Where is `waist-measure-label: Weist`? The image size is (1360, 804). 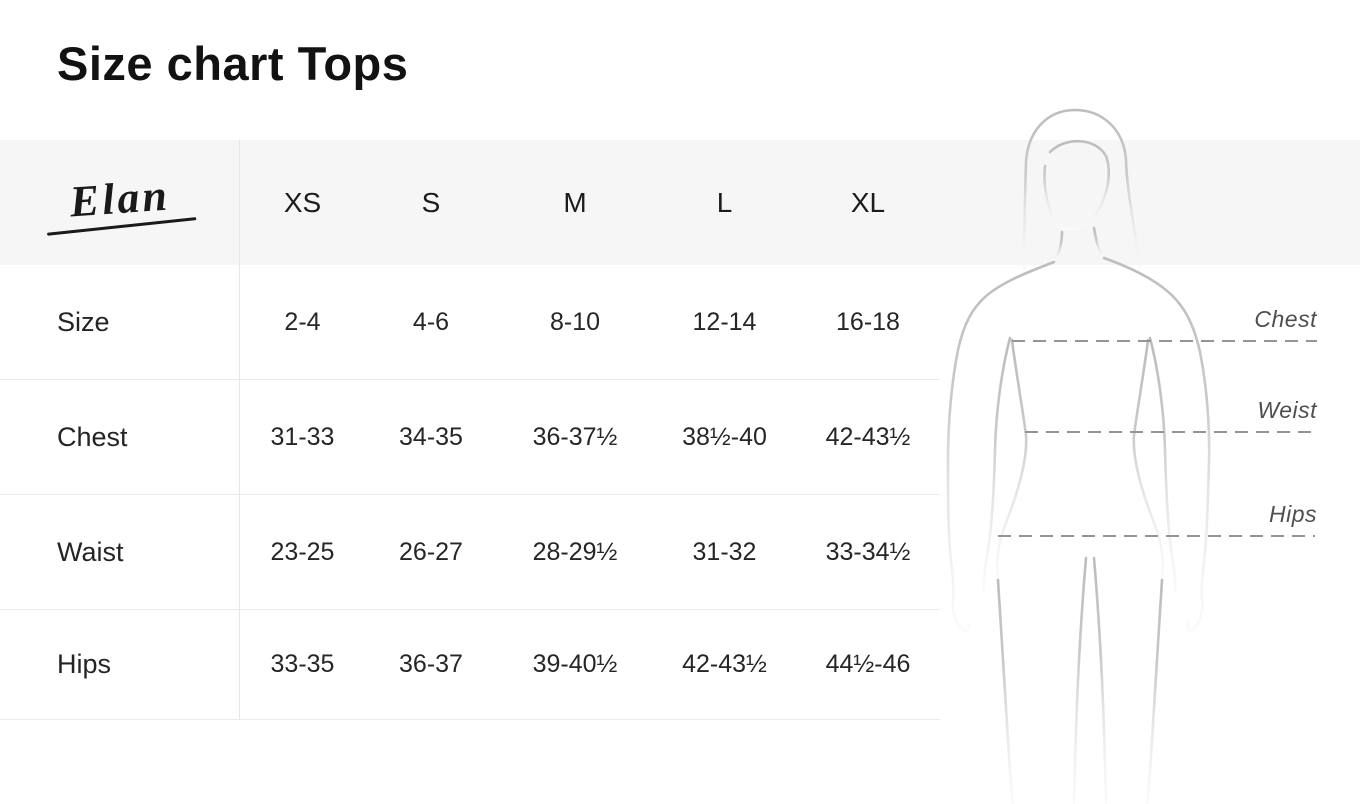
waist-measure-label: Weist is located at coordinates (1287, 410).